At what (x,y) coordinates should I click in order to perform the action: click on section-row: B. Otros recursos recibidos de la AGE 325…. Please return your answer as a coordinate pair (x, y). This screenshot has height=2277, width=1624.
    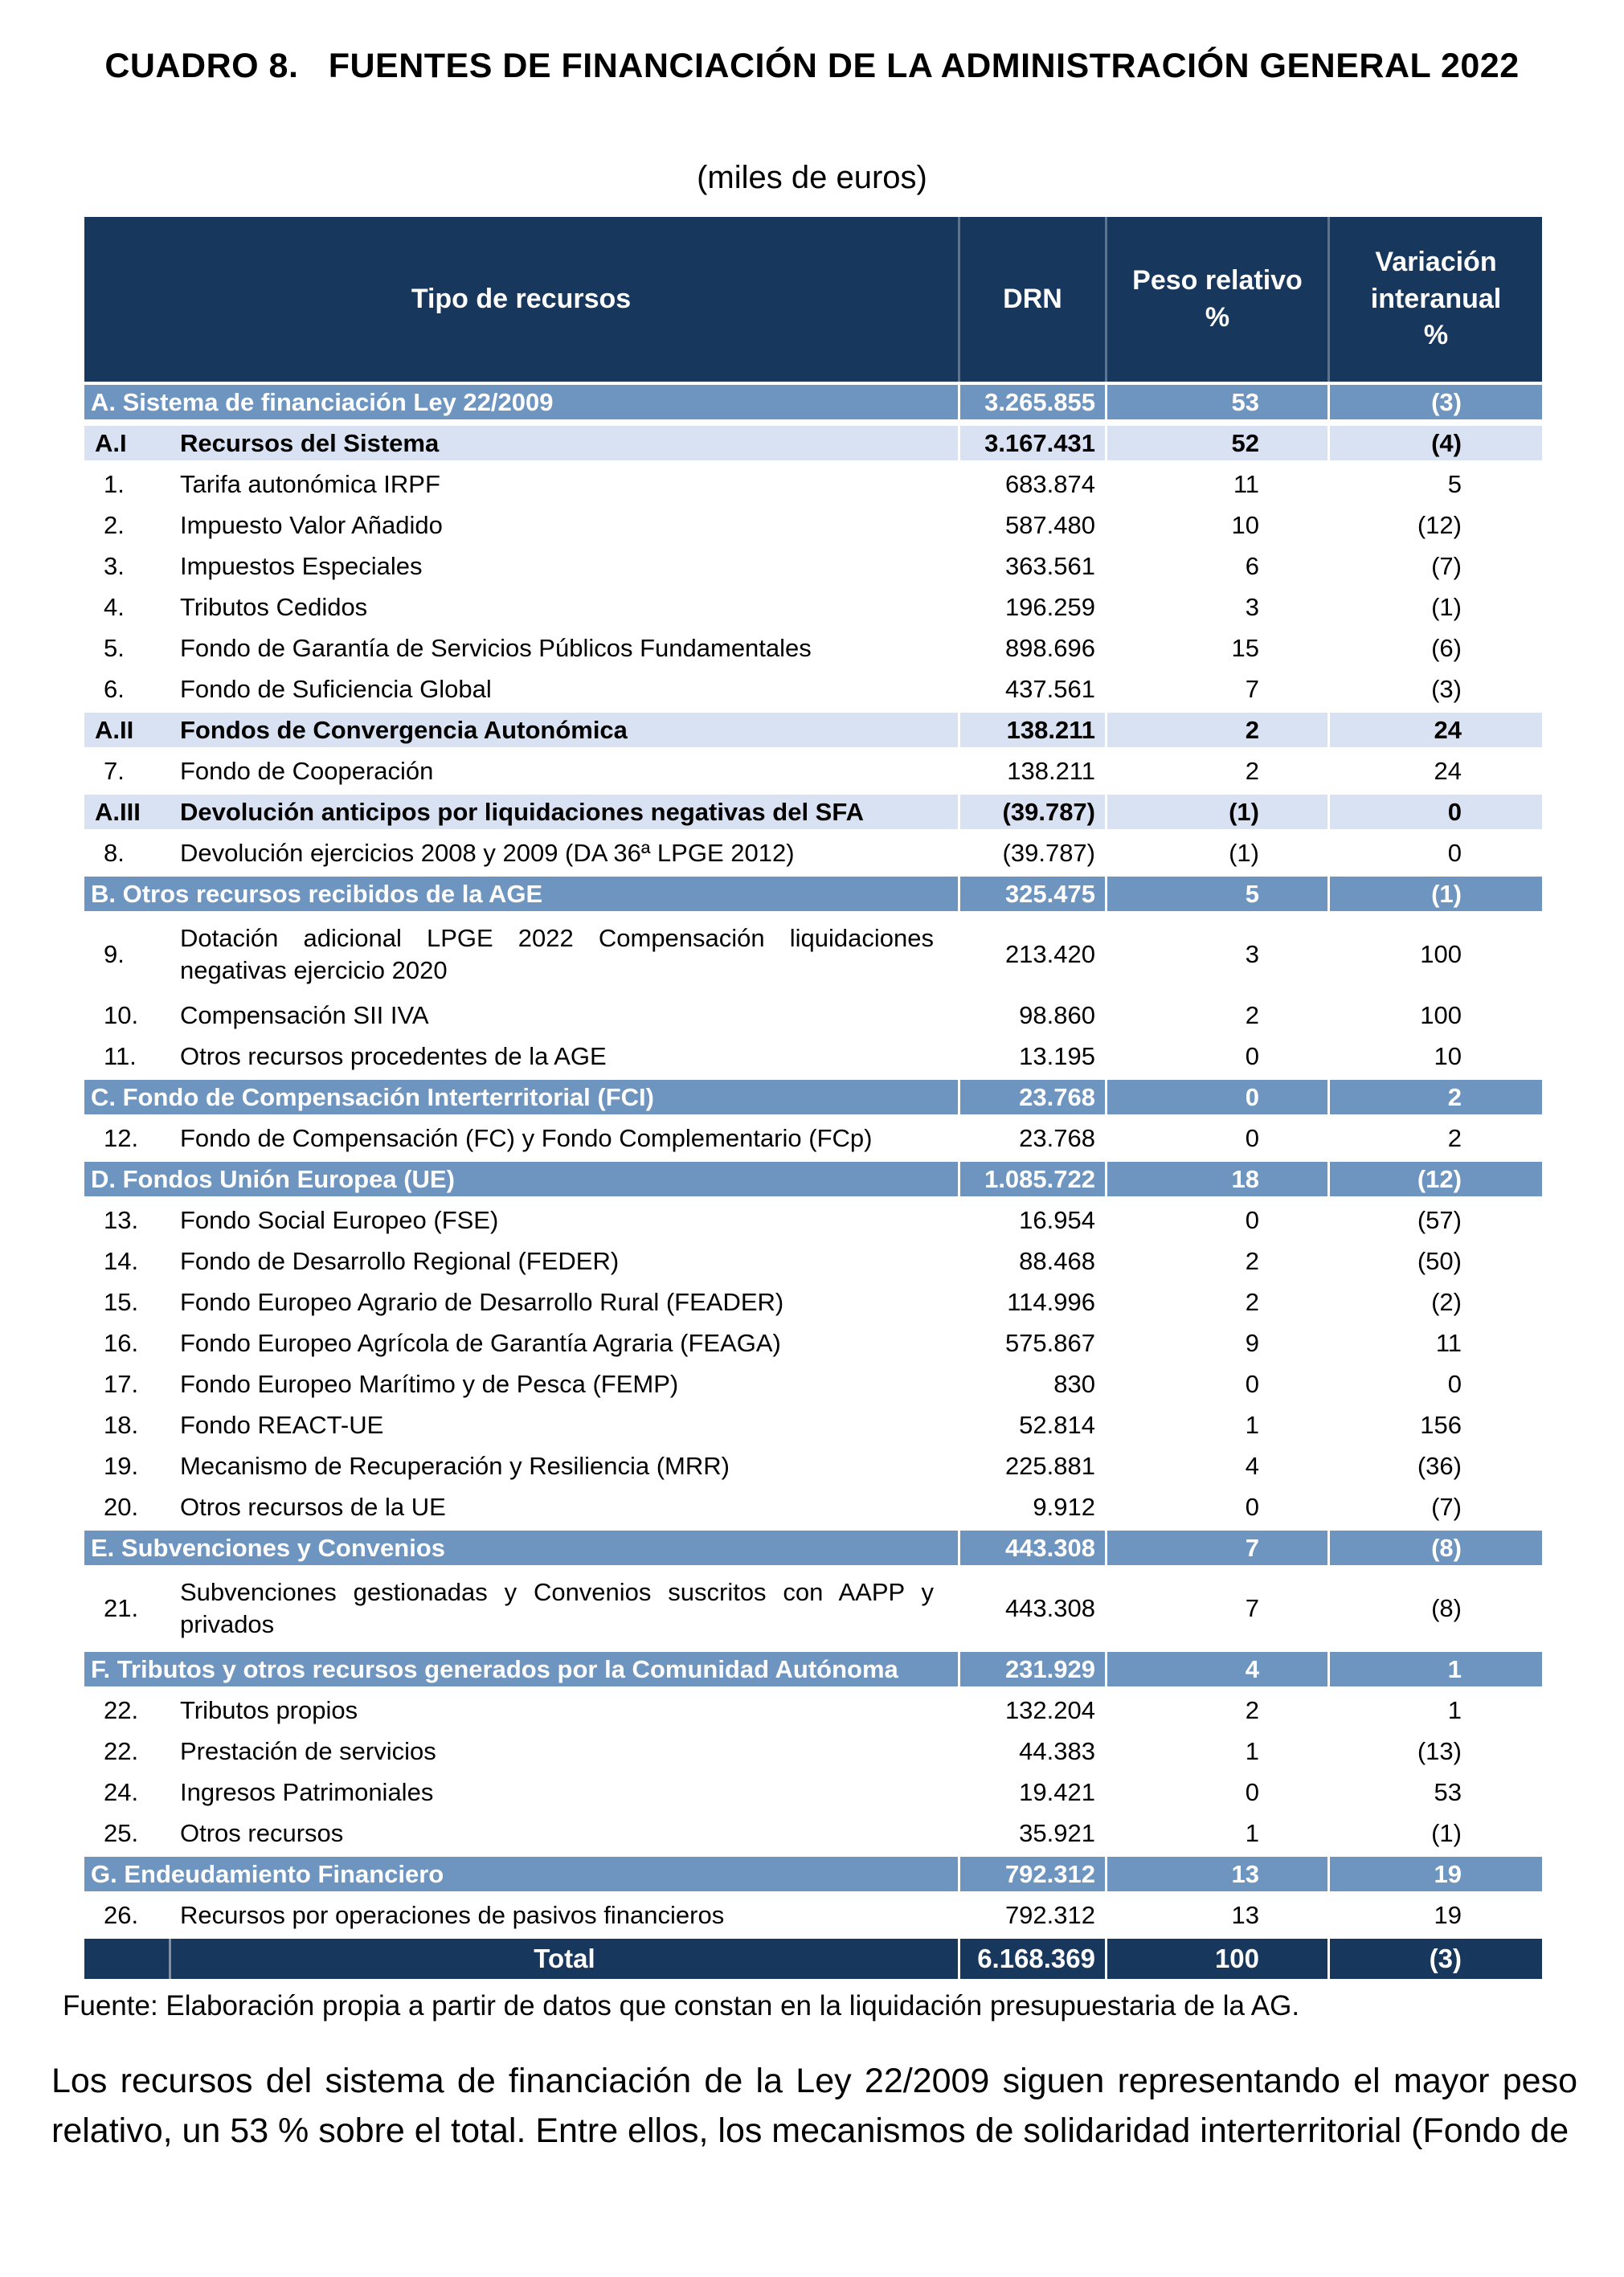
    Looking at the image, I should click on (813, 893).